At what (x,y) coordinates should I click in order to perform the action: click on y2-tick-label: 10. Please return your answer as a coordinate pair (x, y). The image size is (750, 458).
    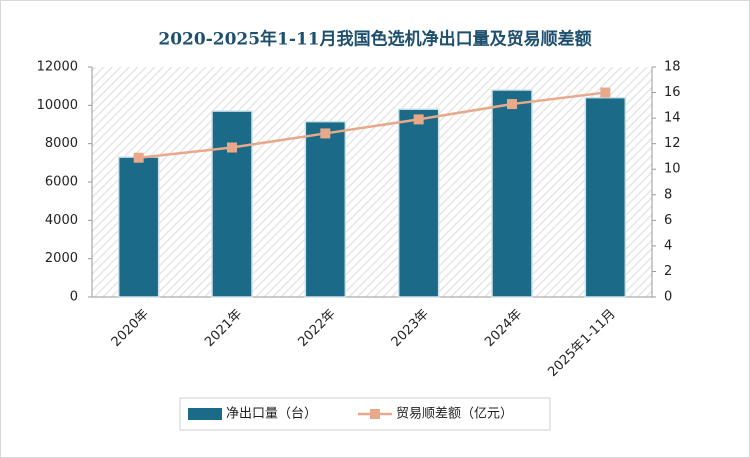
    Looking at the image, I should click on (672, 169).